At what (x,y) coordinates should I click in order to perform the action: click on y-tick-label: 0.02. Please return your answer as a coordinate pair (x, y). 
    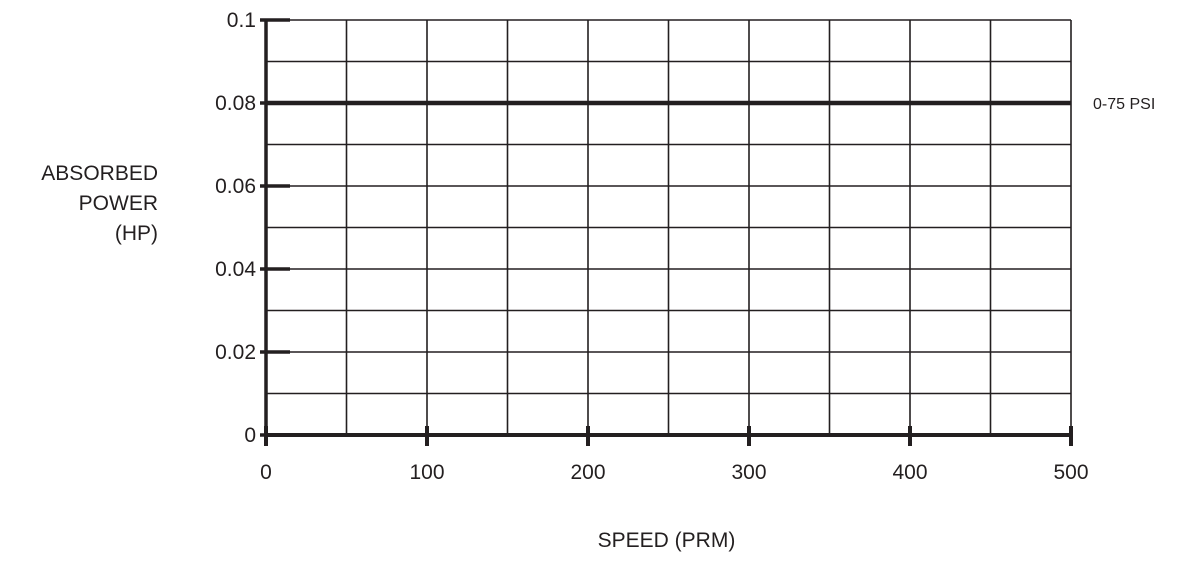
    Looking at the image, I should click on (235, 352).